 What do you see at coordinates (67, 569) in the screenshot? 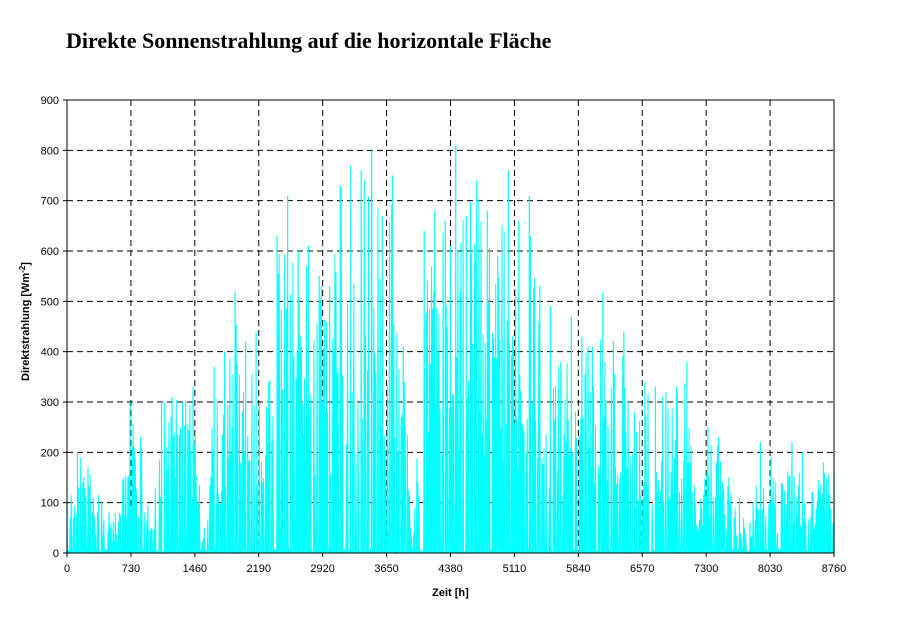
I see `x-tick-label: 0` at bounding box center [67, 569].